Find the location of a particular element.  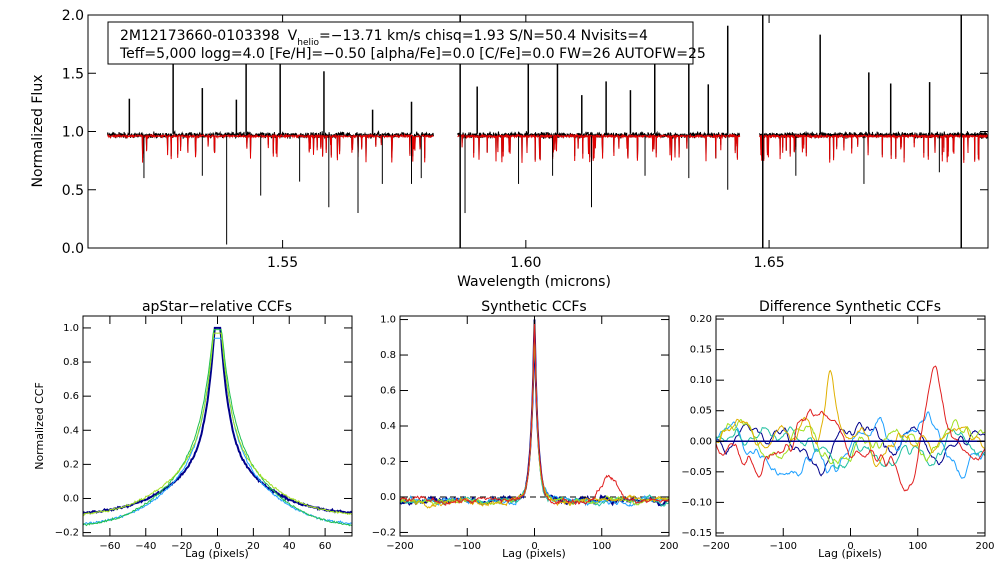

synthetic-ccf-x-tick-label: 0 is located at coordinates (534, 546).